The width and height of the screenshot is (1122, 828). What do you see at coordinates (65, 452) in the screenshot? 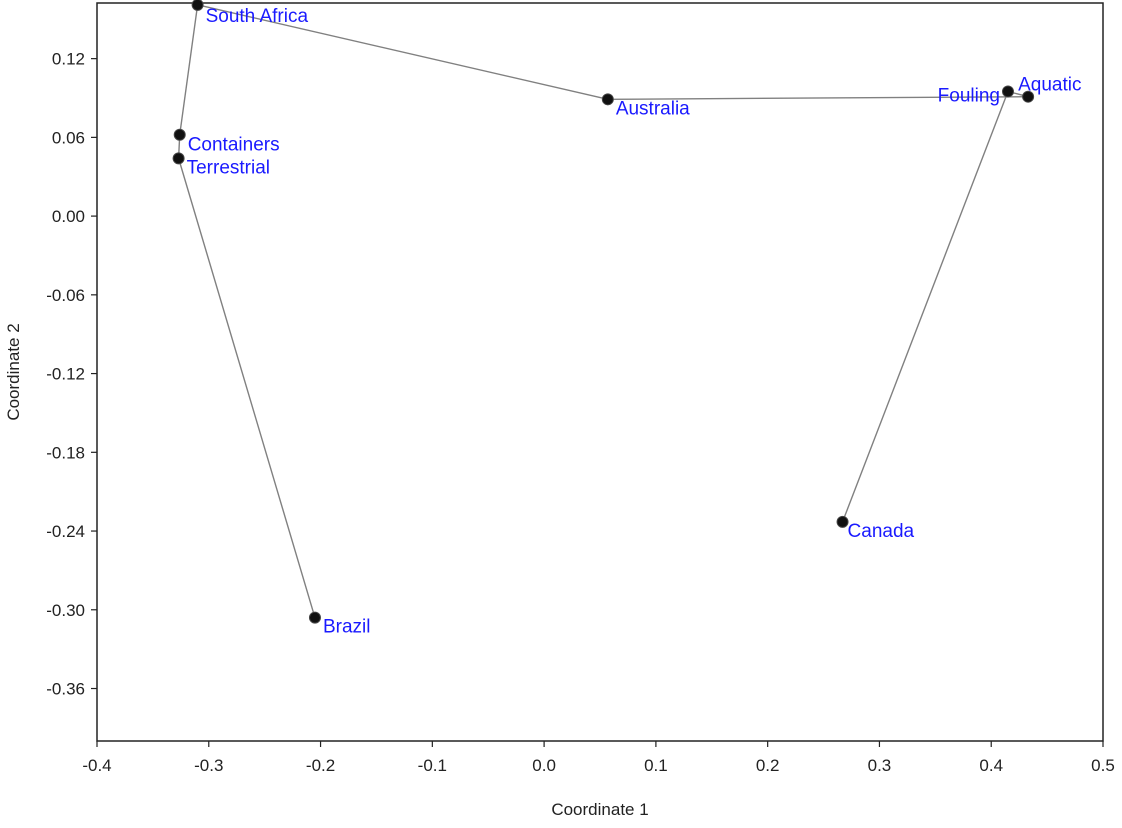
I see `y-tick-label: -0.18` at bounding box center [65, 452].